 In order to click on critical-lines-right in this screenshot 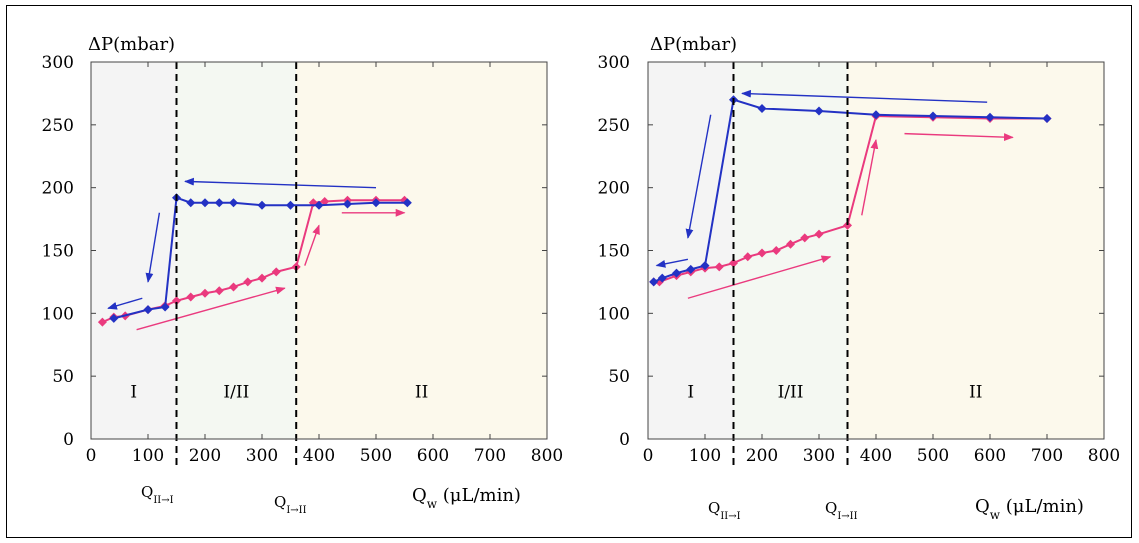, I will do `click(790, 265)`.